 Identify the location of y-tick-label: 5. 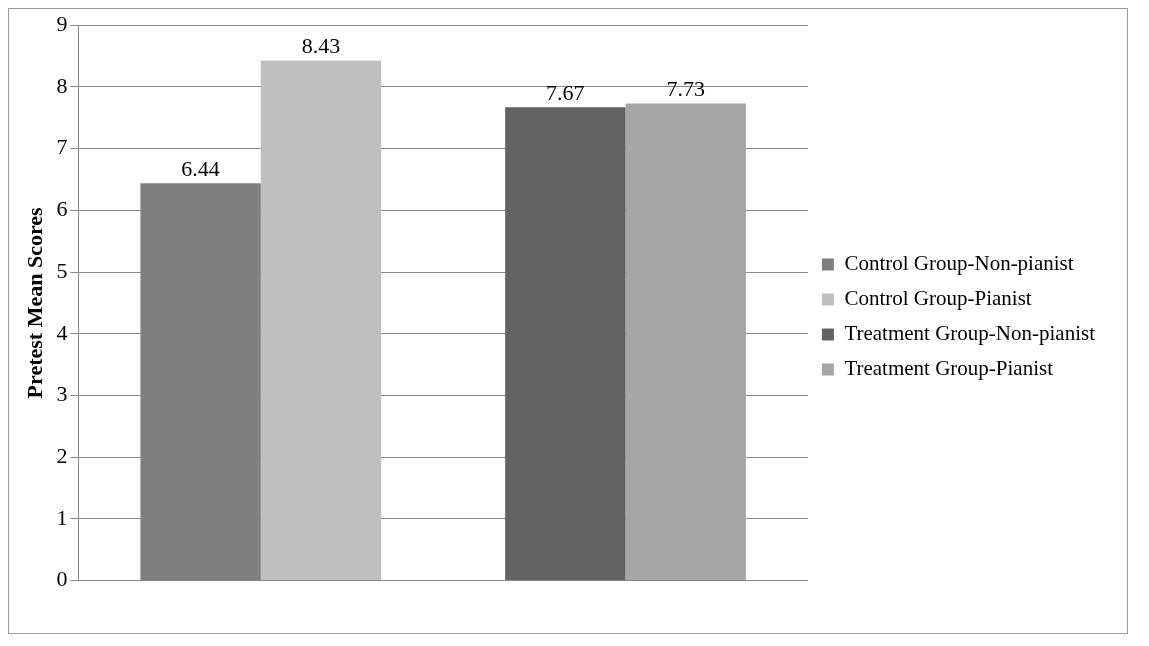
(62, 270).